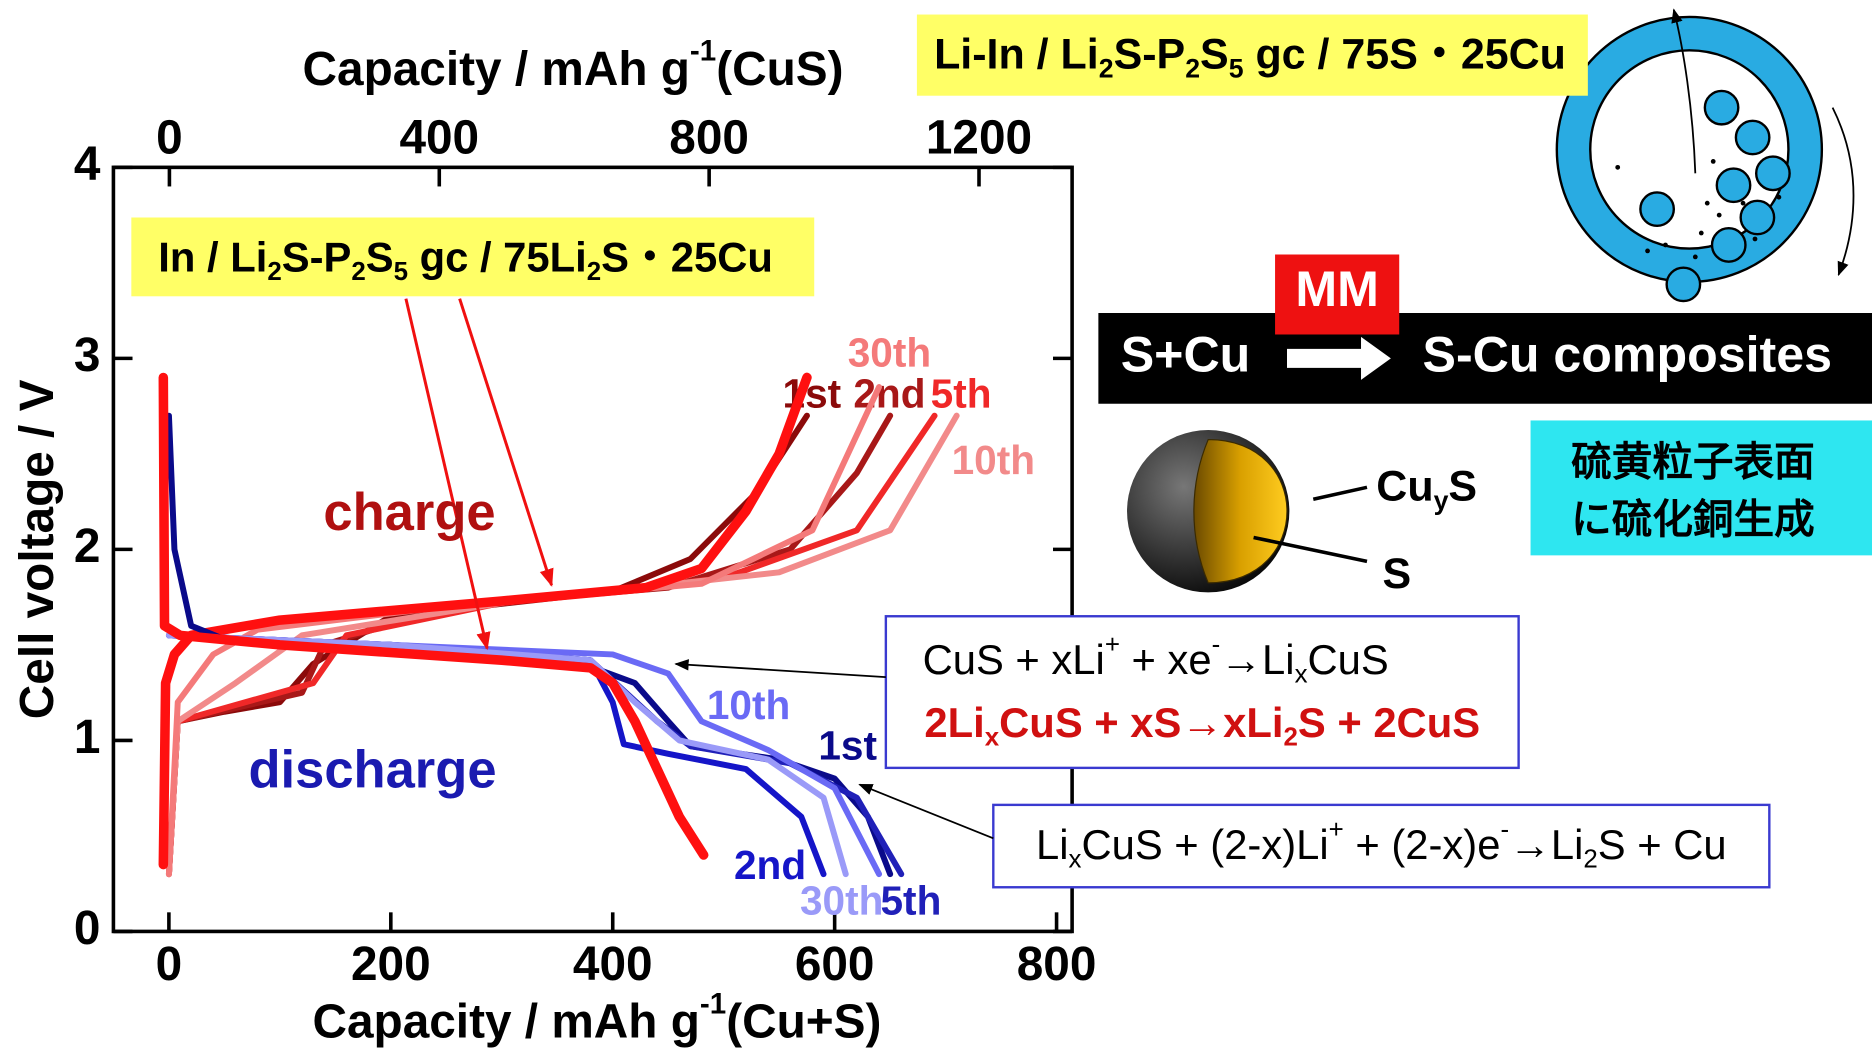  I want to click on x-axis-label: Capacity / mAh g-1(Cu+S), so click(596, 1017).